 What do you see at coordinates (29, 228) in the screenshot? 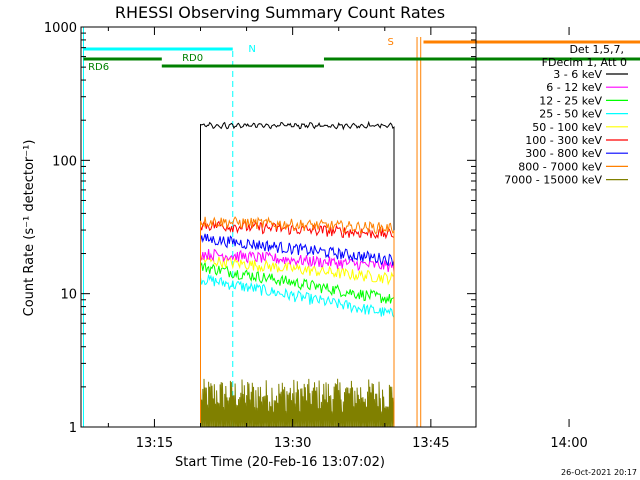
I see `y-axis-label: Count Rate (s⁻¹ detector⁻¹)` at bounding box center [29, 228].